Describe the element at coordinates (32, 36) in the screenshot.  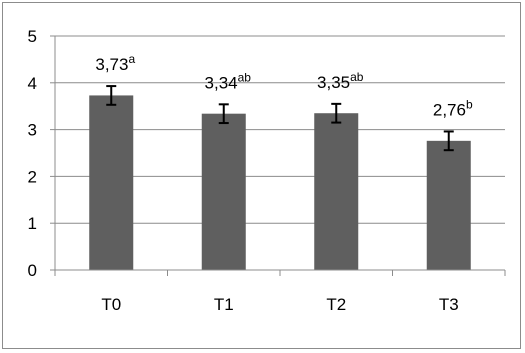
I see `y-tick-label: 5` at that location.